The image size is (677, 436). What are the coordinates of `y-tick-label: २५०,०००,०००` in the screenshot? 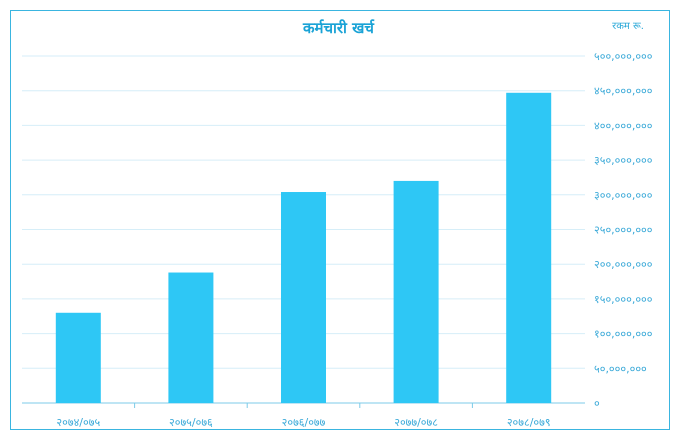 It's located at (623, 230).